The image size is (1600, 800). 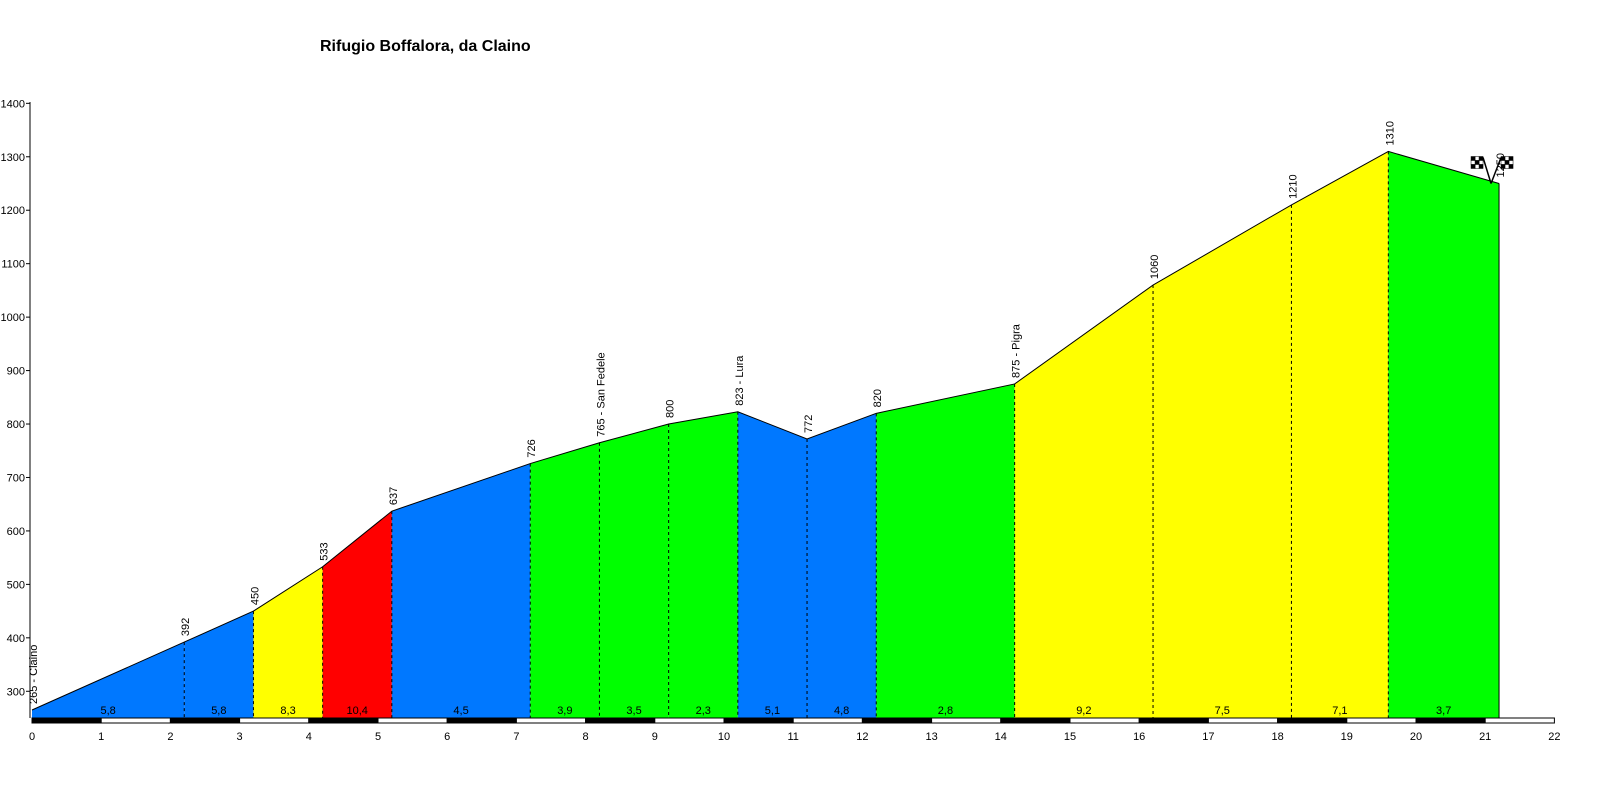 What do you see at coordinates (878, 398) in the screenshot?
I see `elevation-label: 820` at bounding box center [878, 398].